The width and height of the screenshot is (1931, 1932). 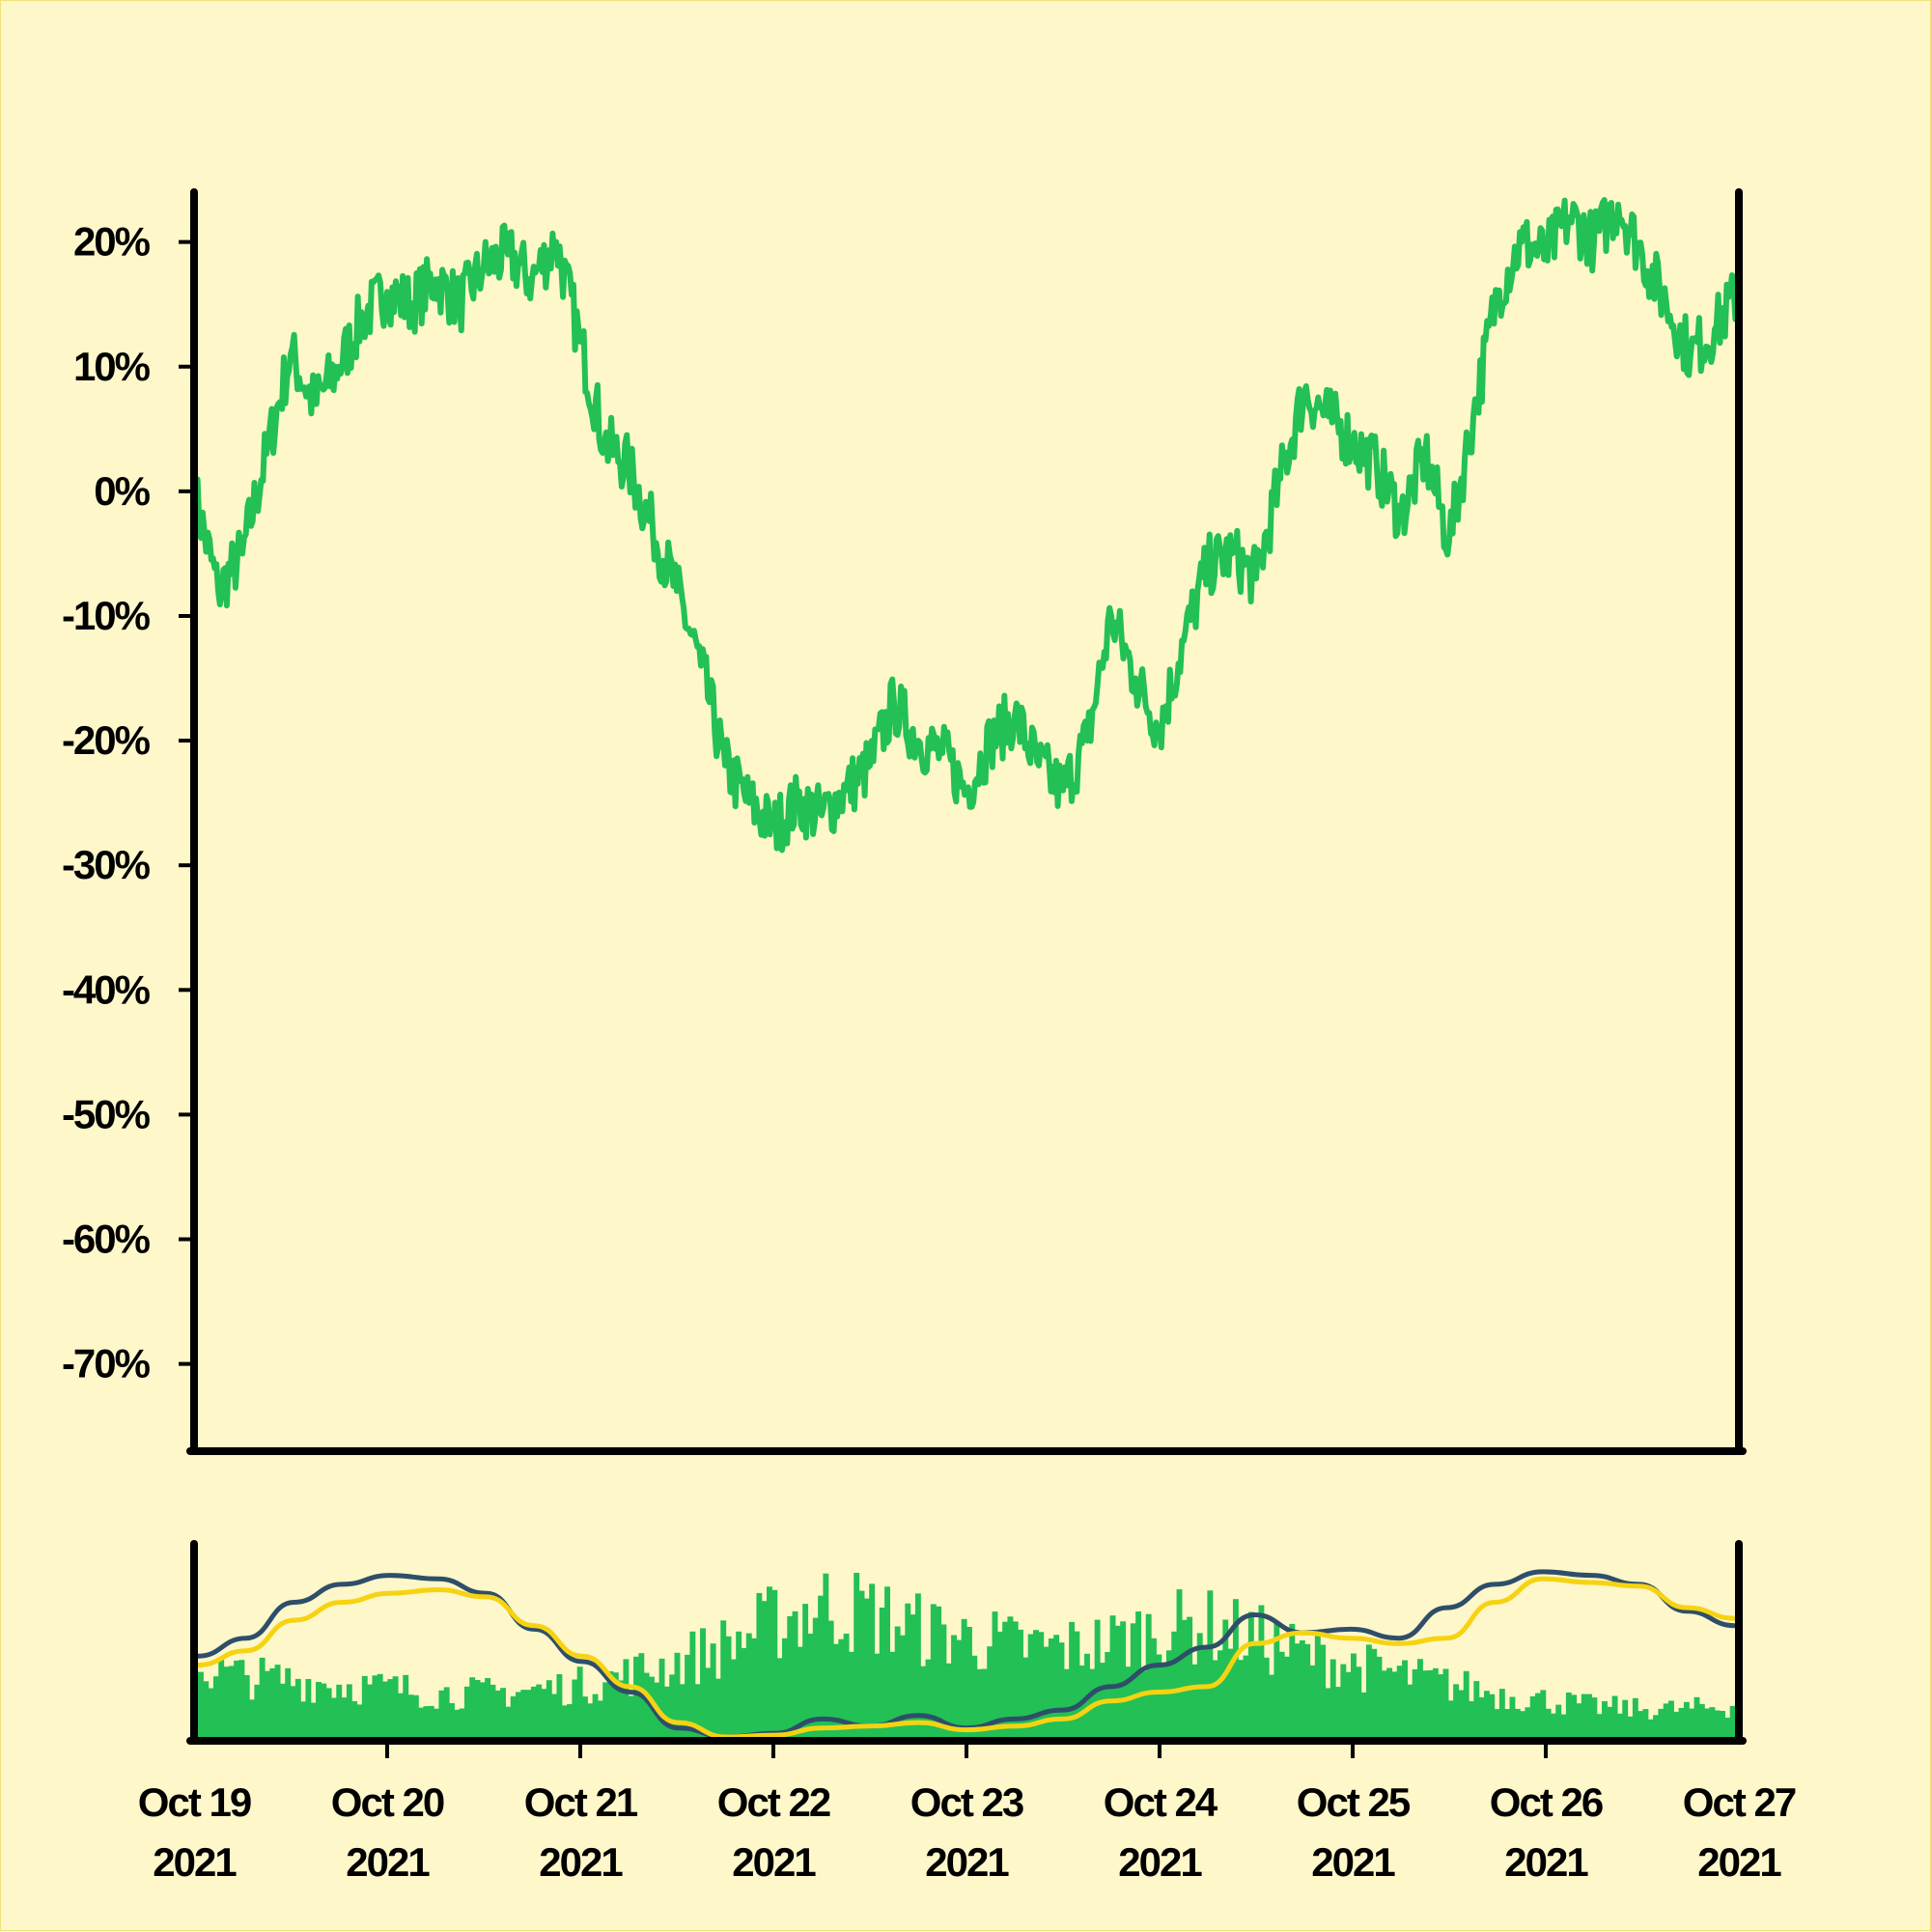 What do you see at coordinates (128, 803) in the screenshot?
I see `main-y-axis: 20% 10% 0% -10% -20% -30% -40% -50% -60% -70%` at bounding box center [128, 803].